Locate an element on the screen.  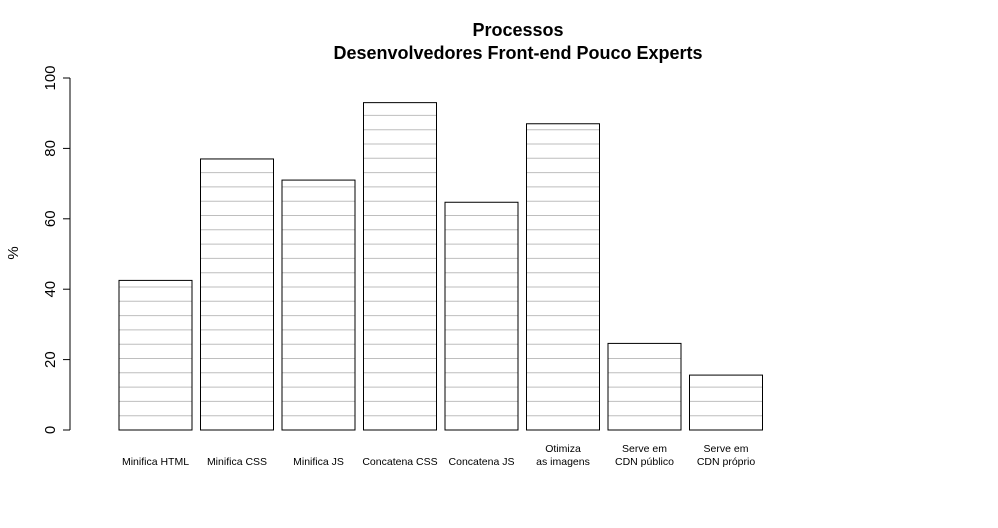
x-category-label: CDN próprio is located at coordinates (726, 462).